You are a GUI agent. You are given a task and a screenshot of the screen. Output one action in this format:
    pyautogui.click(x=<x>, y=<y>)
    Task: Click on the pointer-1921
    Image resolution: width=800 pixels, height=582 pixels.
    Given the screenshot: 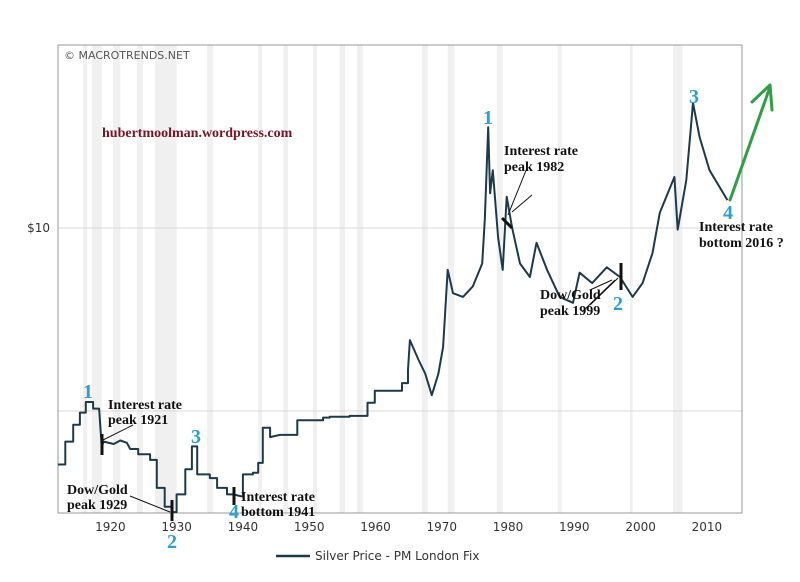 What is the action you would take?
    pyautogui.click(x=118, y=432)
    